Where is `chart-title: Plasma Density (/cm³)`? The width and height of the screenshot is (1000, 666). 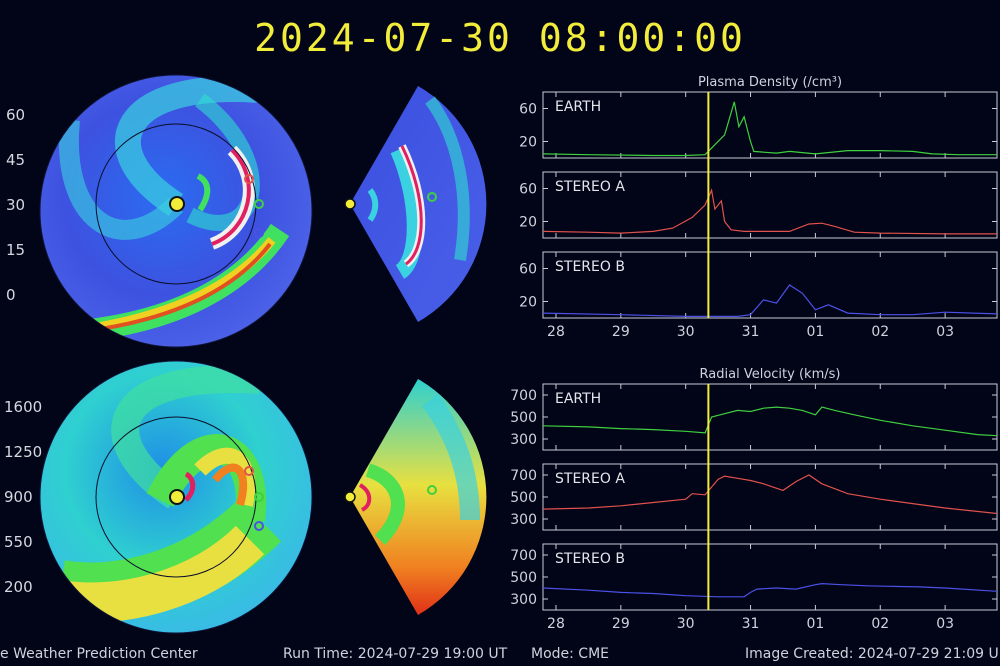
chart-title: Plasma Density (/cm³) is located at coordinates (770, 82).